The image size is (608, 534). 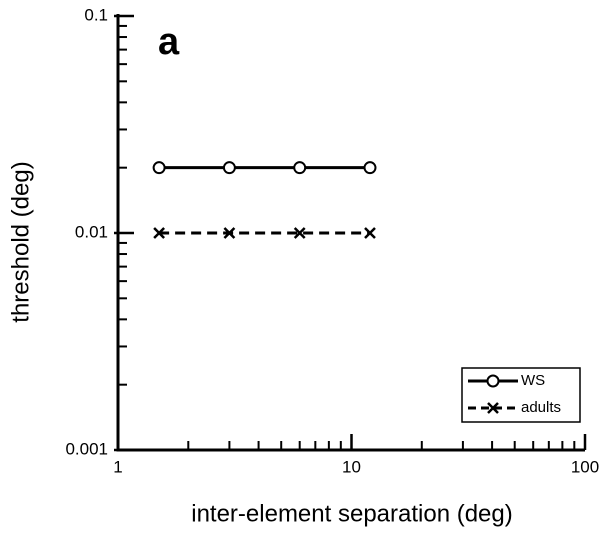 I want to click on x-tick-label: 10, so click(x=351, y=466).